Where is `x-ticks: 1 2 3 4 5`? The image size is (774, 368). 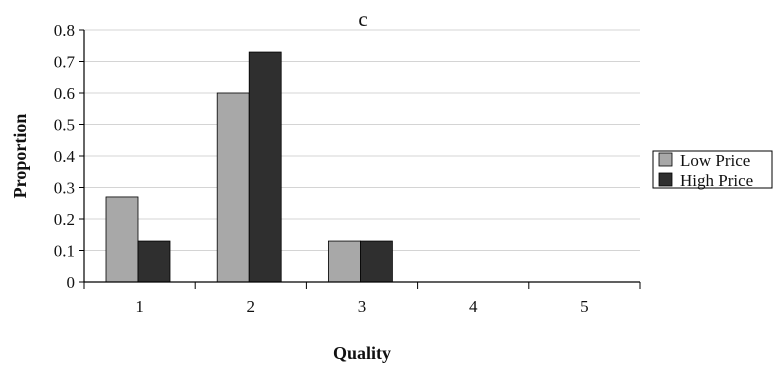 x-ticks: 1 2 3 4 5 is located at coordinates (362, 299).